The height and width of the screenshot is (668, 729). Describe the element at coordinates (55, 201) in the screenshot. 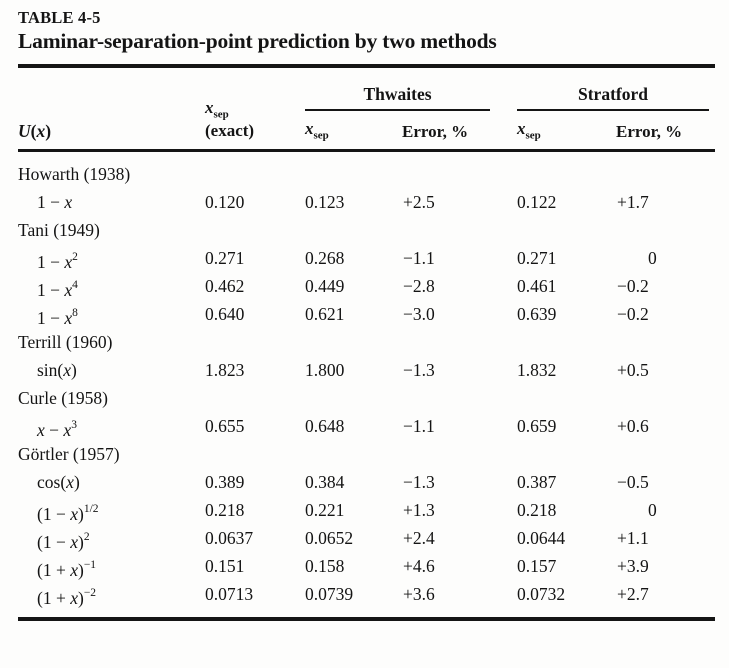

I see `velocity-formula-cell: 1 − x` at that location.